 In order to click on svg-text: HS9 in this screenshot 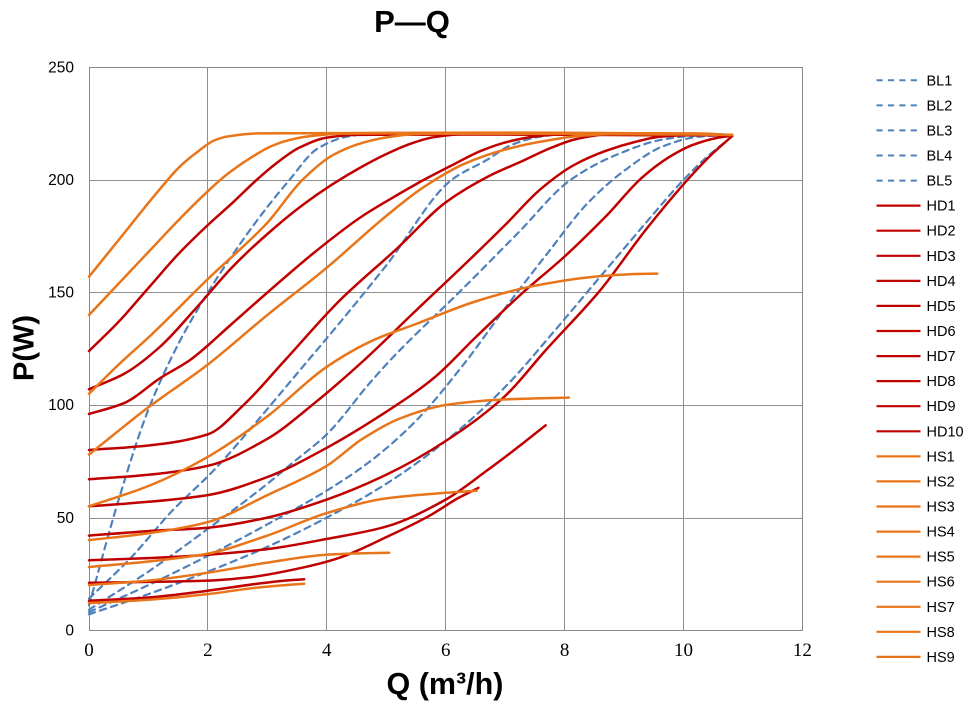, I will do `click(941, 658)`.